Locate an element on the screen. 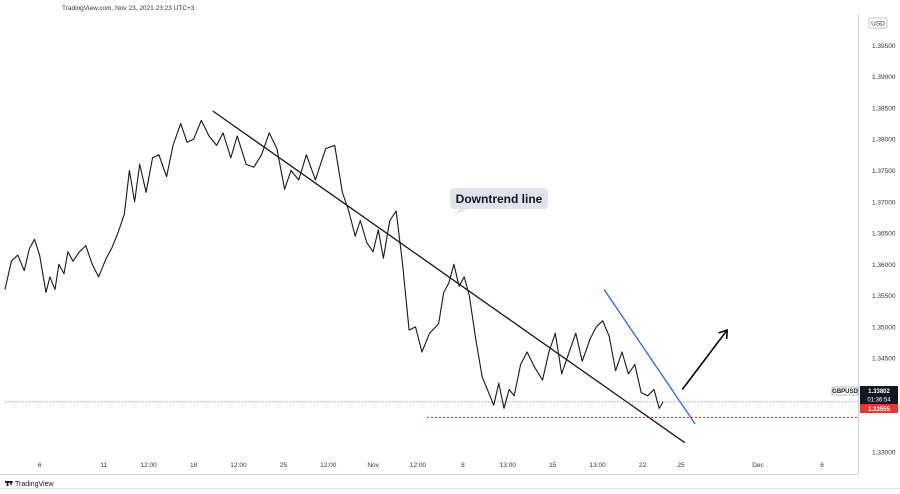 Image resolution: width=900 pixels, height=494 pixels. x-tick-label: 22 is located at coordinates (643, 465).